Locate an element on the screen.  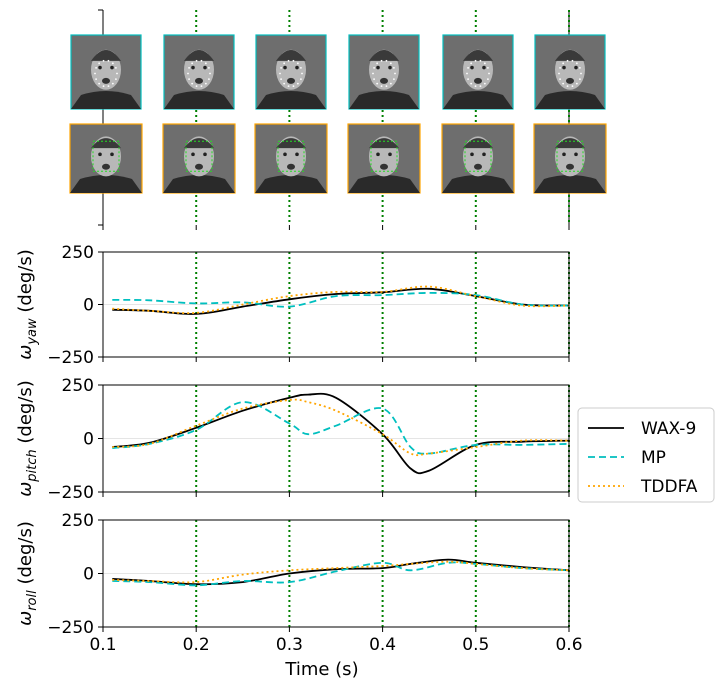
y-tick-label: 250 is located at coordinates (78, 521).